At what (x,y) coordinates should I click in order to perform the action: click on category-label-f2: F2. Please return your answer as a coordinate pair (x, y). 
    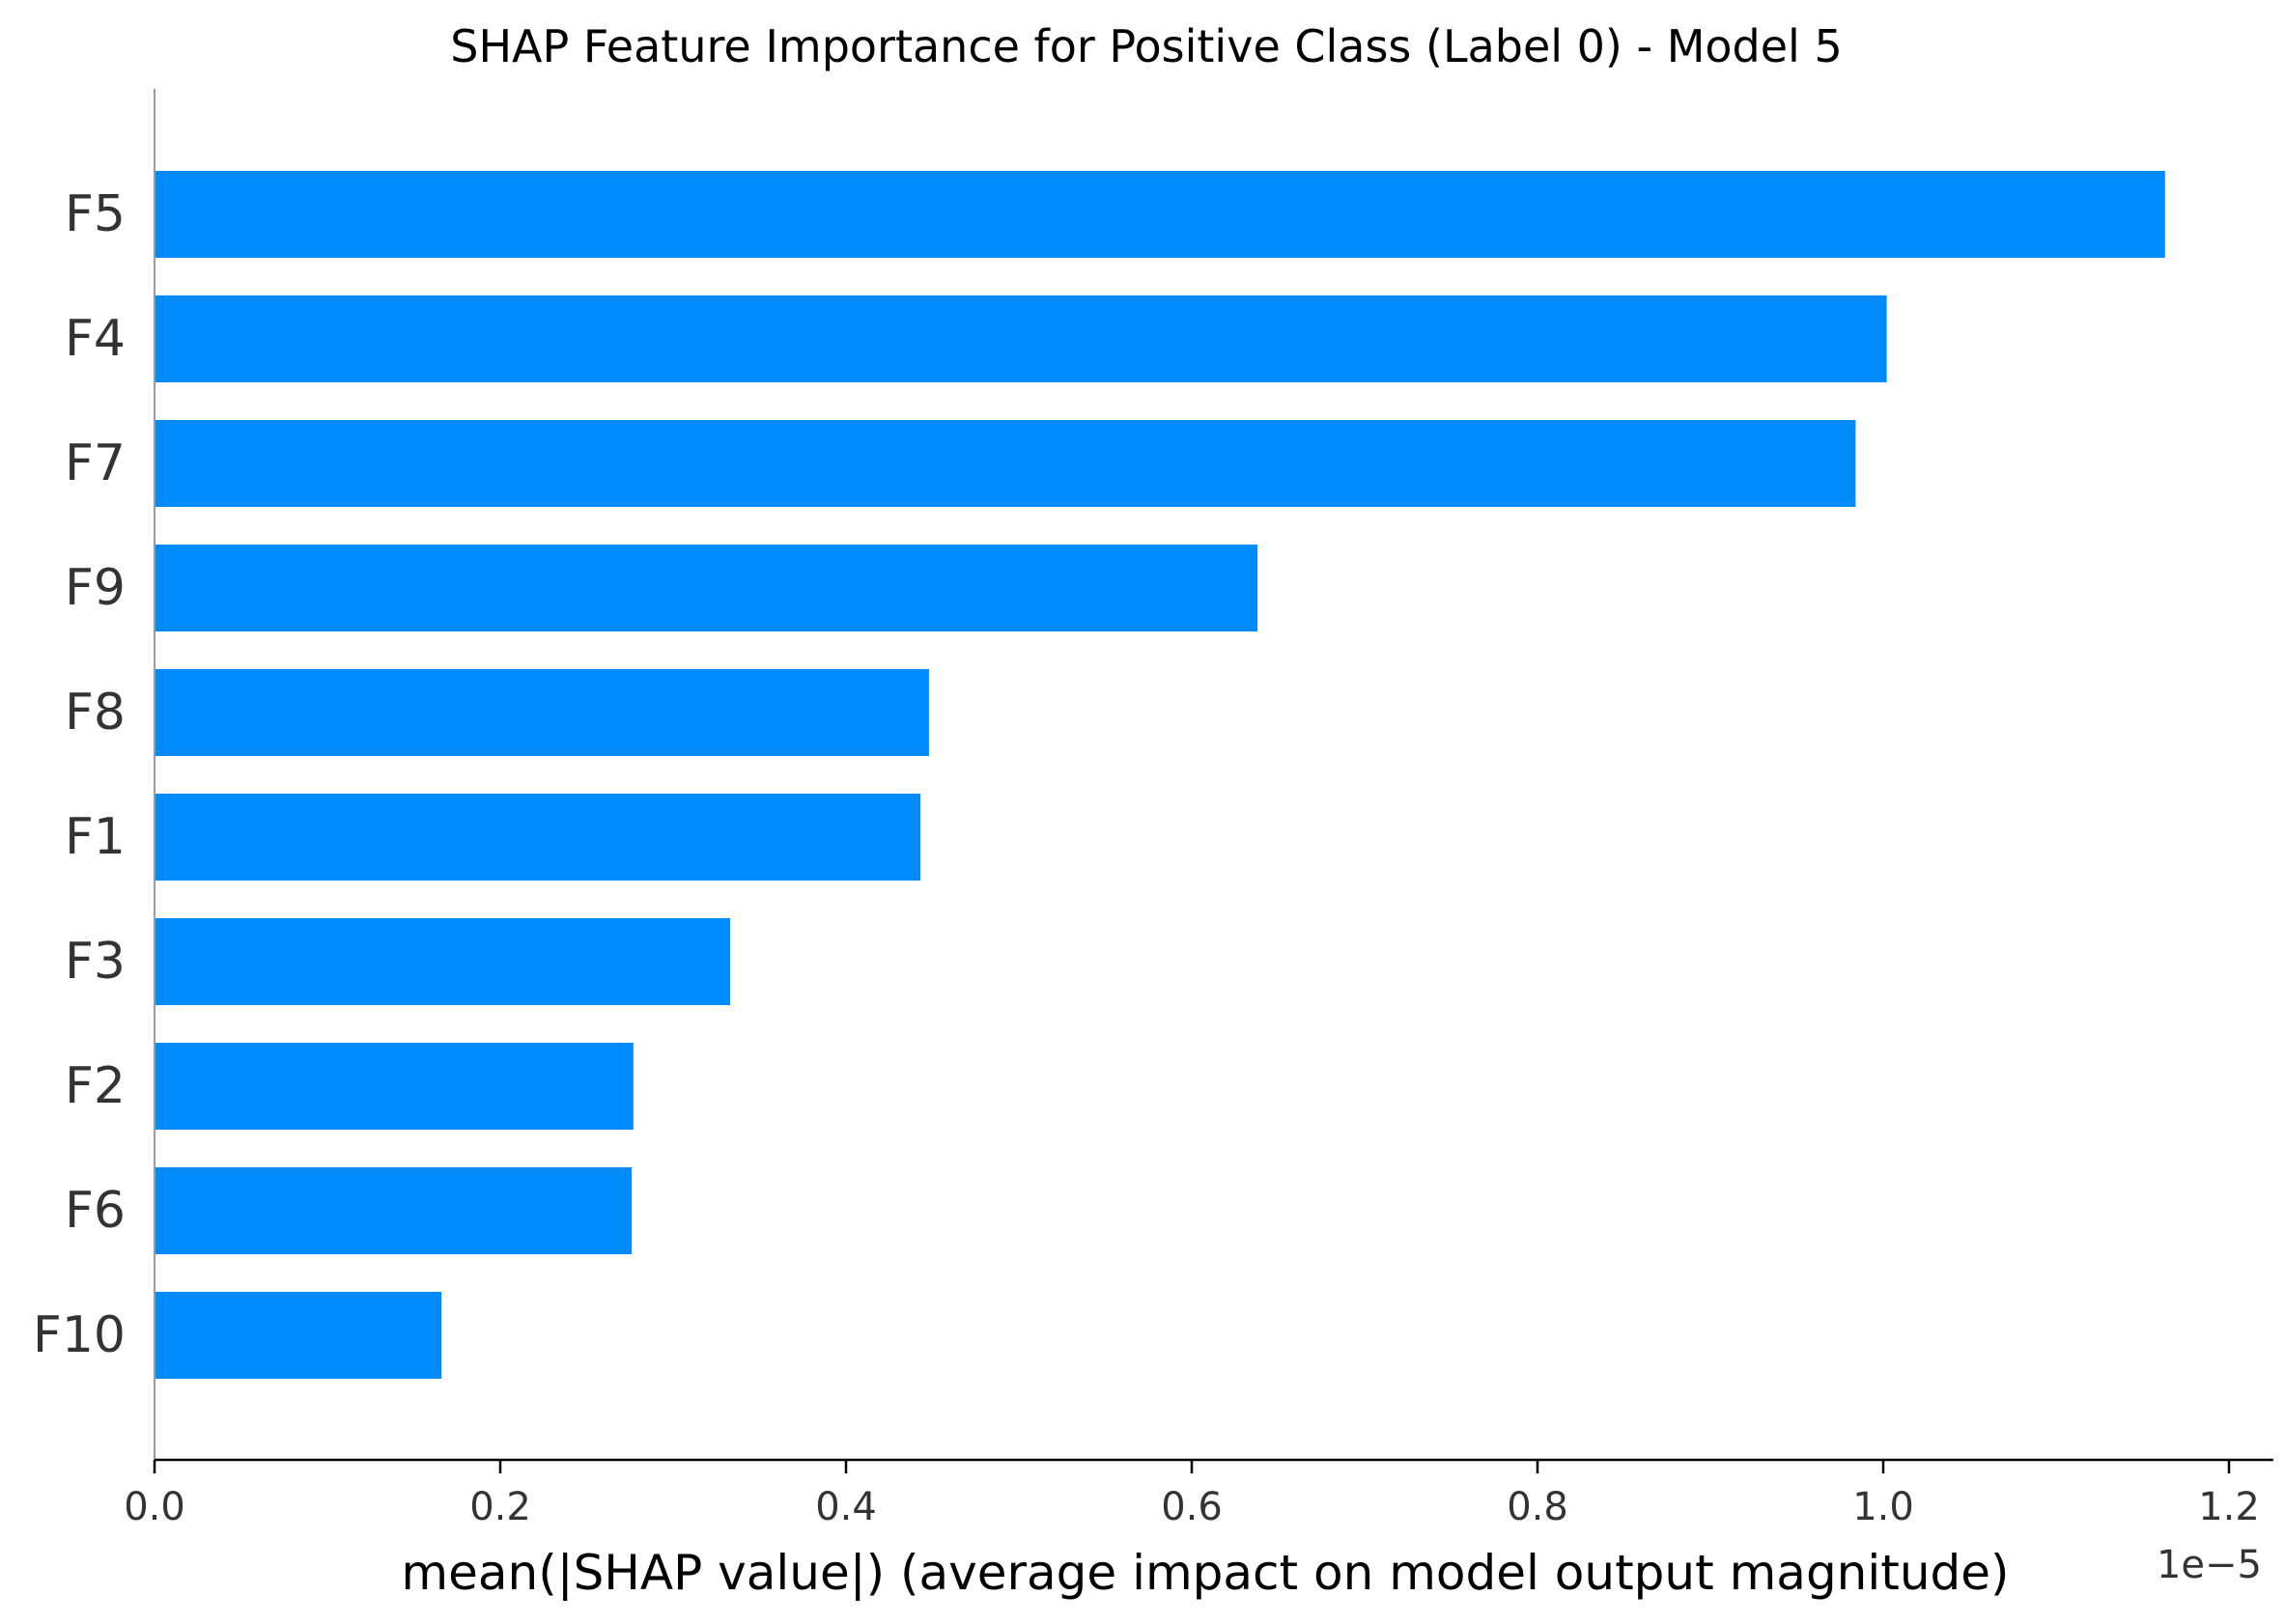
    Looking at the image, I should click on (95, 1086).